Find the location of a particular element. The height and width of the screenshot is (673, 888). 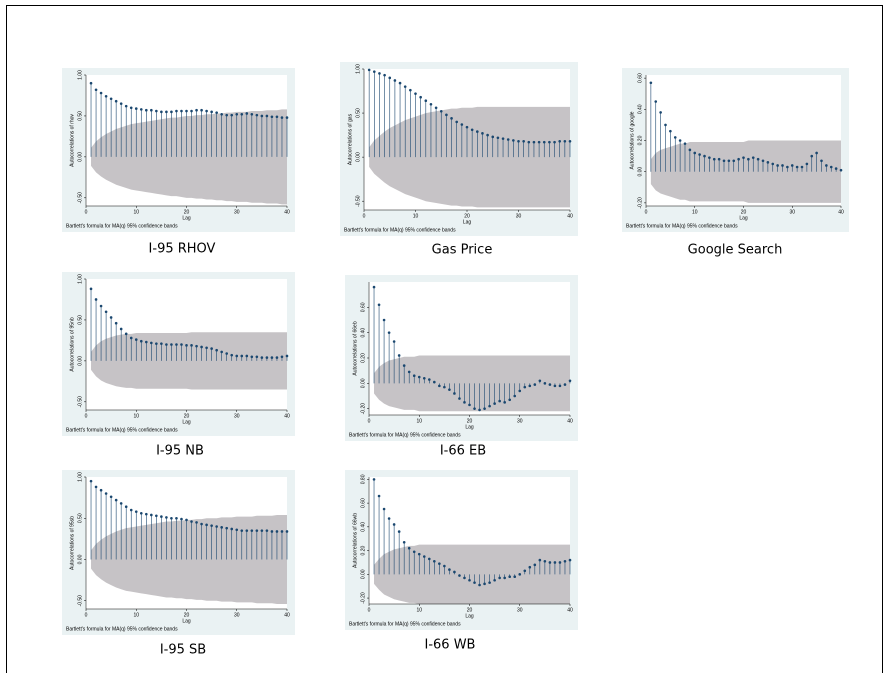

y-axis-label: Autocorrelations of rhov is located at coordinates (72, 140).